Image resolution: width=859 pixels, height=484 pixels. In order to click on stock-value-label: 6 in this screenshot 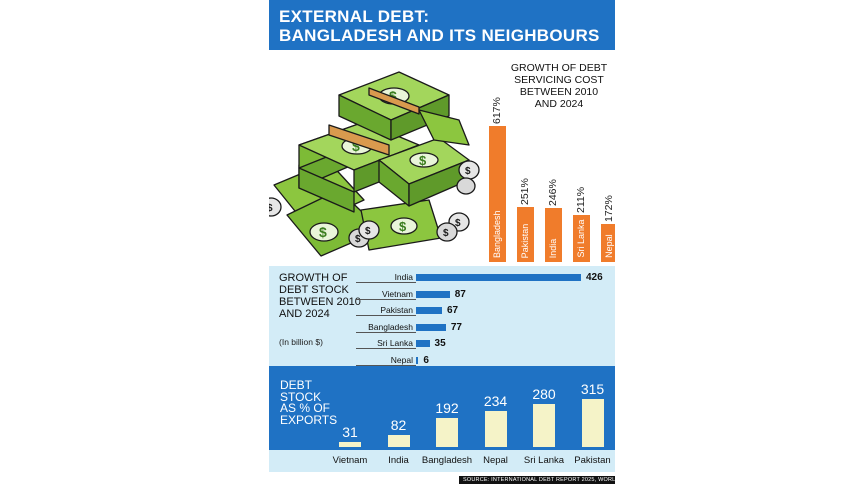, I will do `click(426, 360)`.